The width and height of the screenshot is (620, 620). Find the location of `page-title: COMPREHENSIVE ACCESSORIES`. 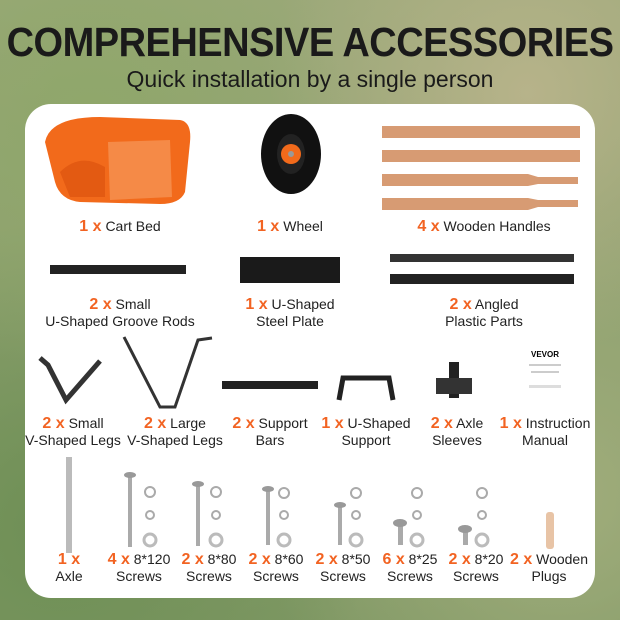

page-title: COMPREHENSIVE ACCESSORIES is located at coordinates (310, 43).